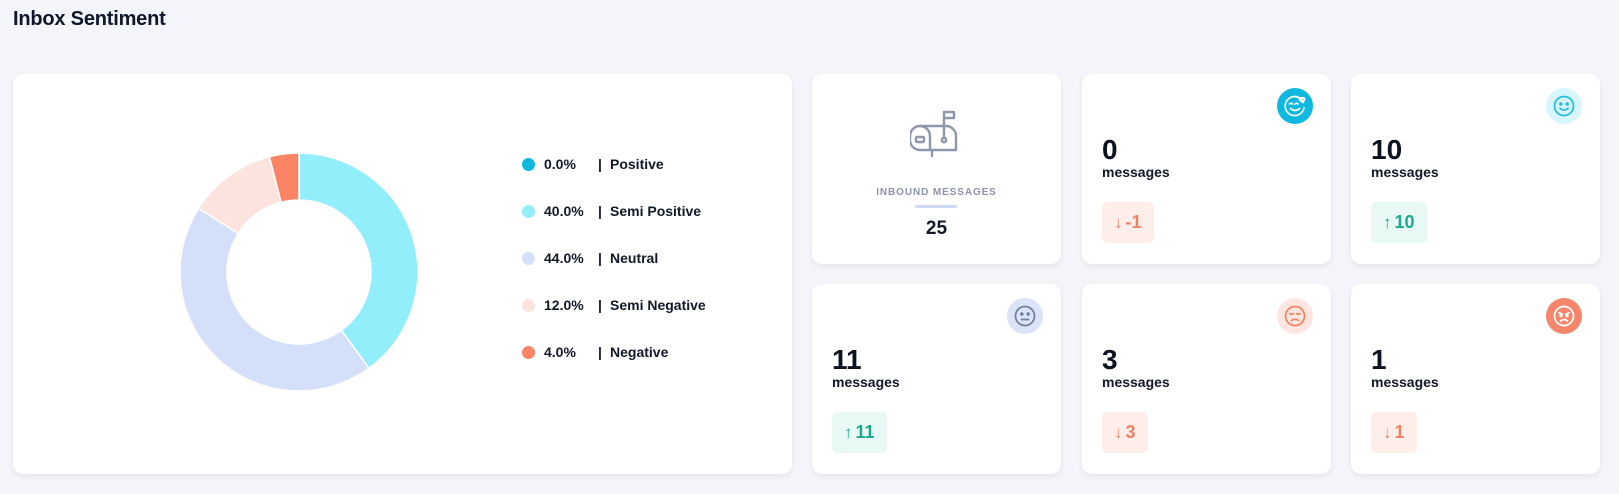 This screenshot has height=494, width=1619. I want to click on stat-change-badge: ↓ 3, so click(1125, 432).